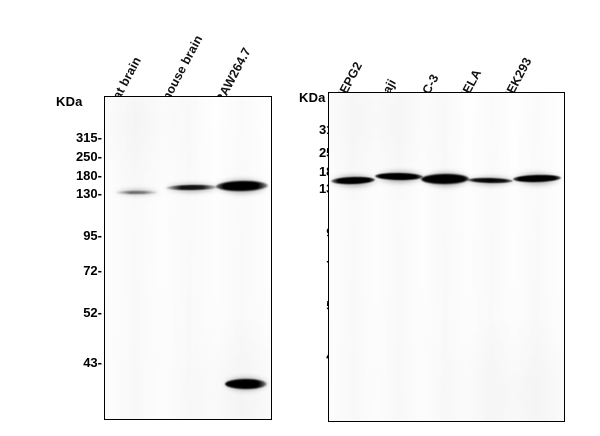 The image size is (600, 436). Describe the element at coordinates (86, 193) in the screenshot. I see `mw-value: 130` at that location.